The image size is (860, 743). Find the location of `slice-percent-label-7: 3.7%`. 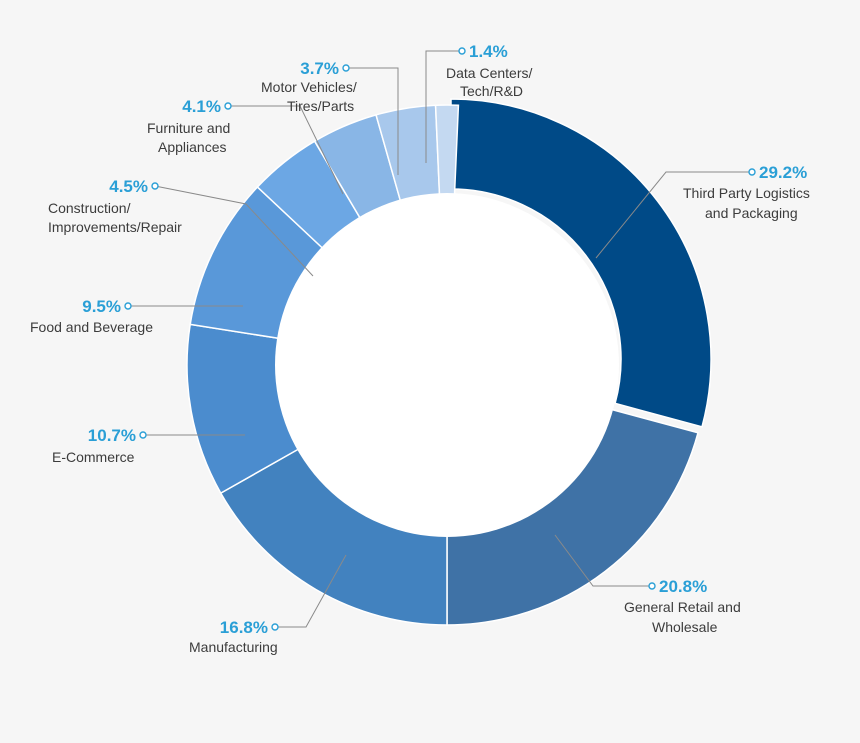

slice-percent-label-7: 3.7% is located at coordinates (319, 68).